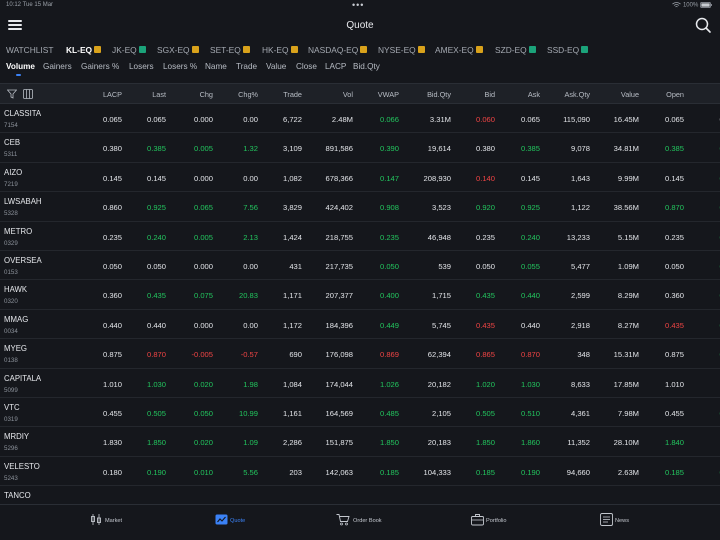 The width and height of the screenshot is (720, 540). I want to click on tab-order-book: Order Book, so click(366, 521).